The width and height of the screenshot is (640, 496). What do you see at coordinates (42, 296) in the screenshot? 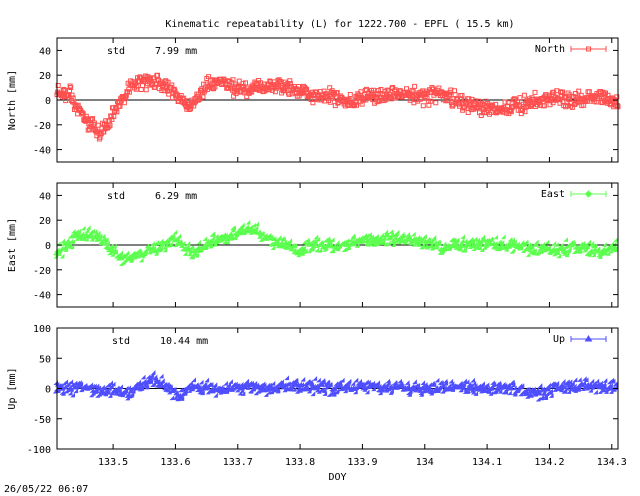
I see `y-tick-label: -40` at bounding box center [42, 296].